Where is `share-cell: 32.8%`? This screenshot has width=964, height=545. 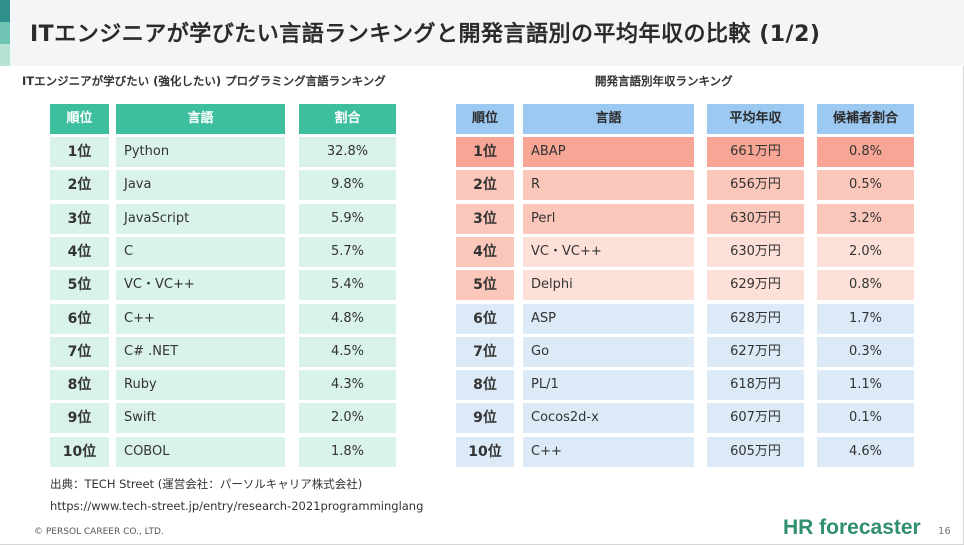
share-cell: 32.8% is located at coordinates (347, 152).